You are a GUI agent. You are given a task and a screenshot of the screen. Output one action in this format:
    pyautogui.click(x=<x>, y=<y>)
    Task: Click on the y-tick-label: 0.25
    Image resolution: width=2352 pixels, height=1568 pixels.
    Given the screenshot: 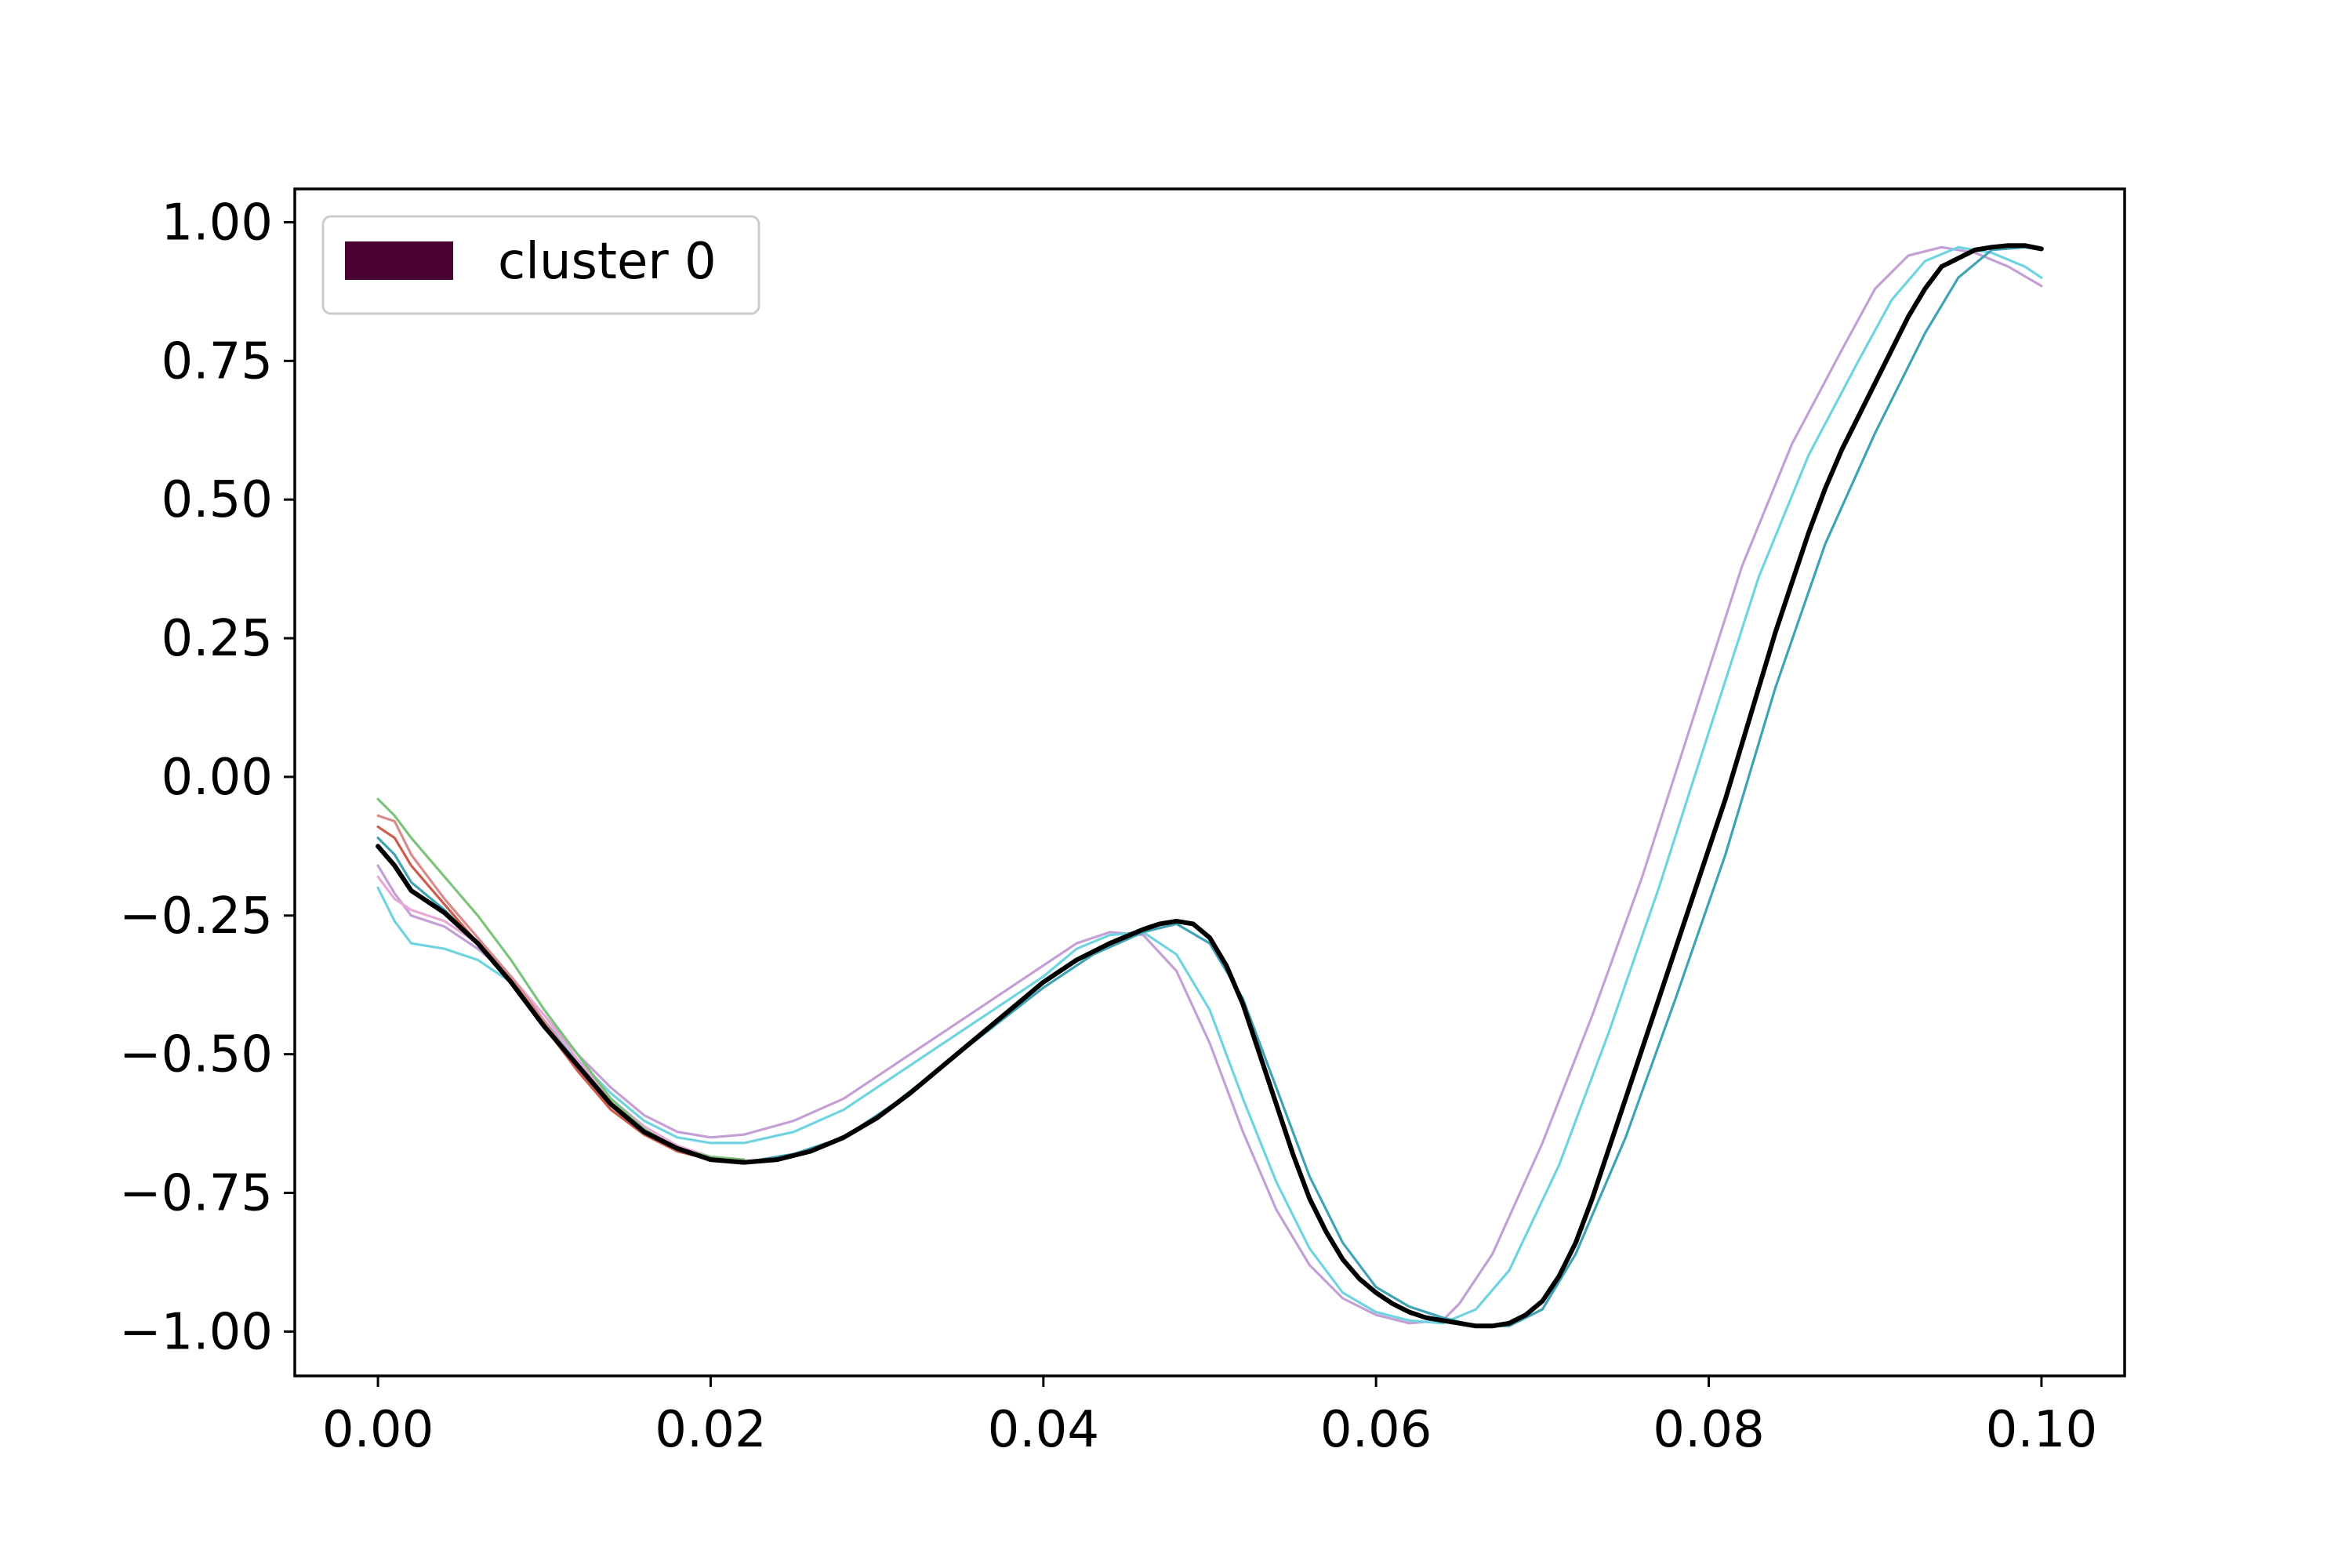 What is the action you would take?
    pyautogui.click(x=218, y=639)
    